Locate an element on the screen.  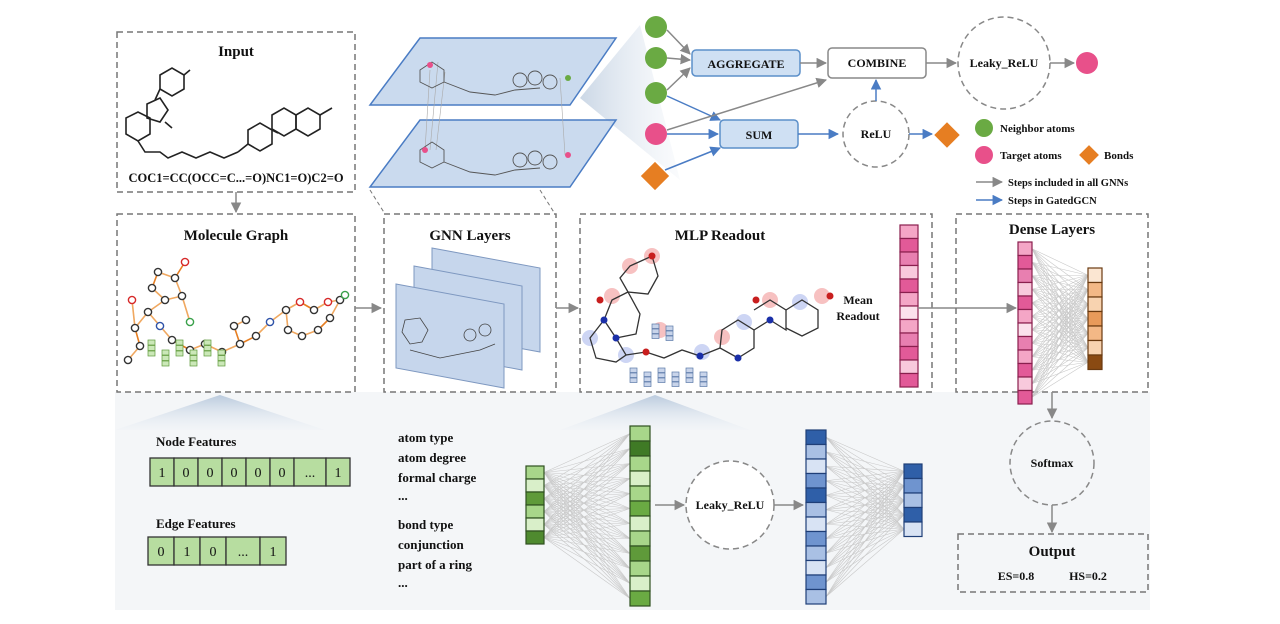
readout-label: Readout is located at coordinates (857, 316).